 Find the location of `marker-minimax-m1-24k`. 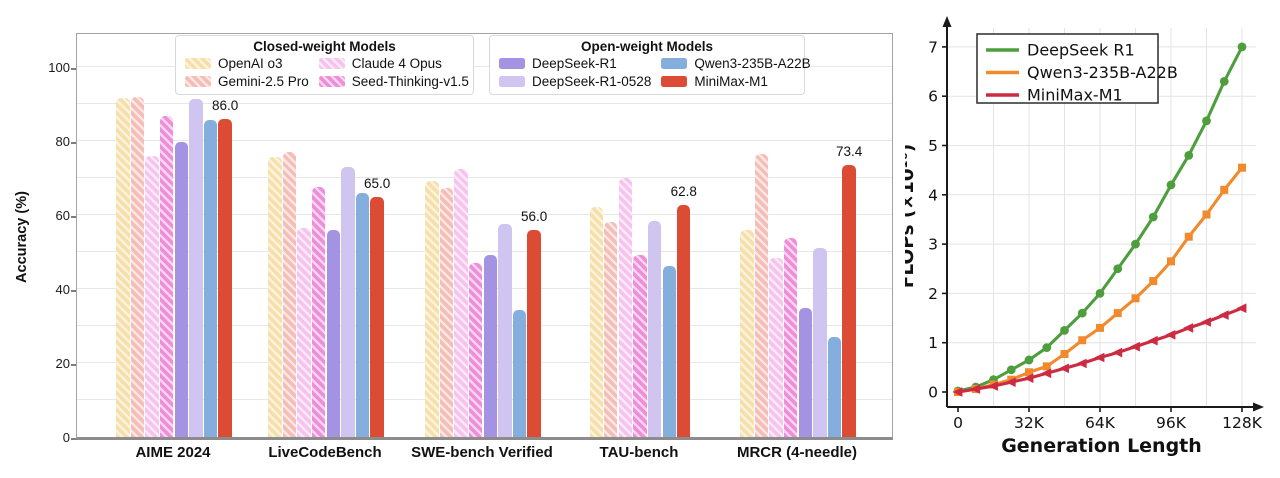

marker-minimax-m1-24k is located at coordinates (1010, 382).